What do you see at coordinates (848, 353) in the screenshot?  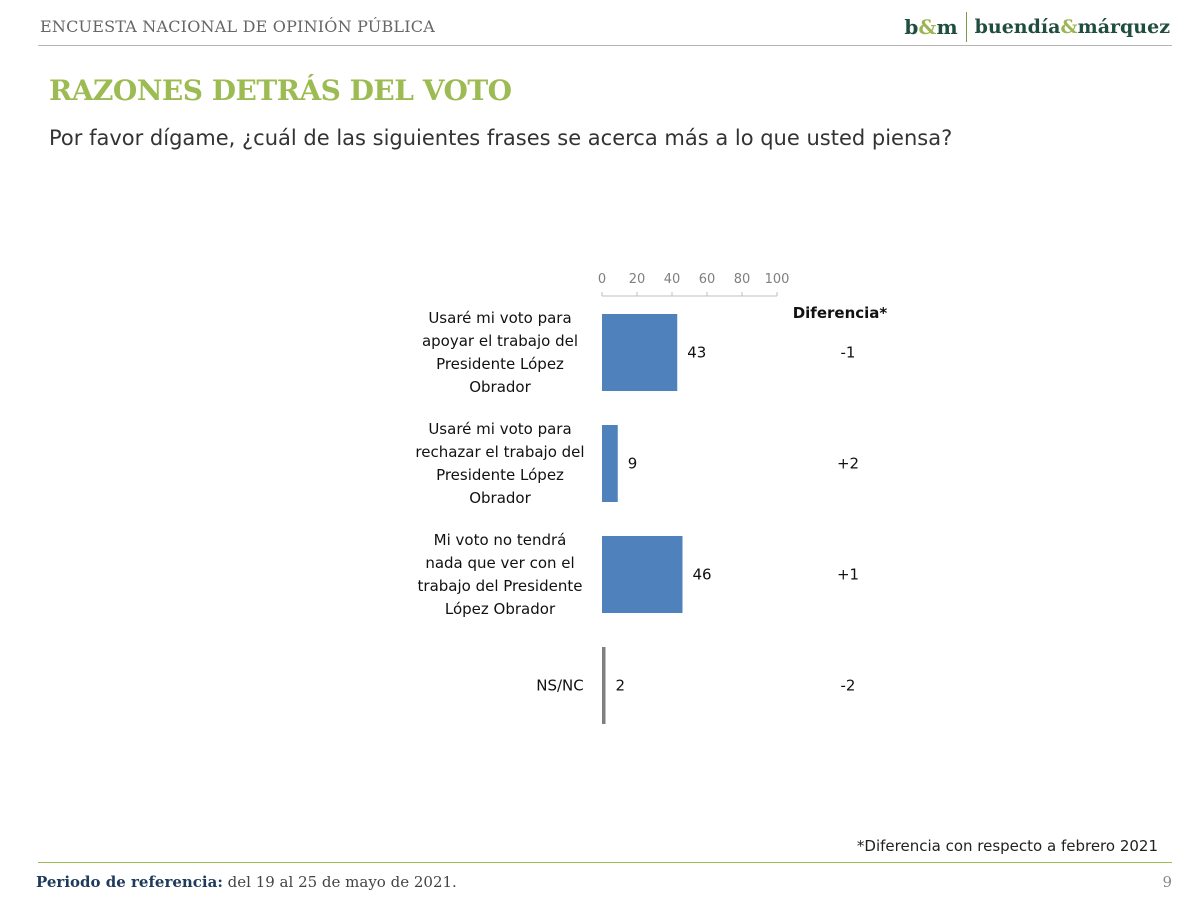 I see `difference-value: -1` at bounding box center [848, 353].